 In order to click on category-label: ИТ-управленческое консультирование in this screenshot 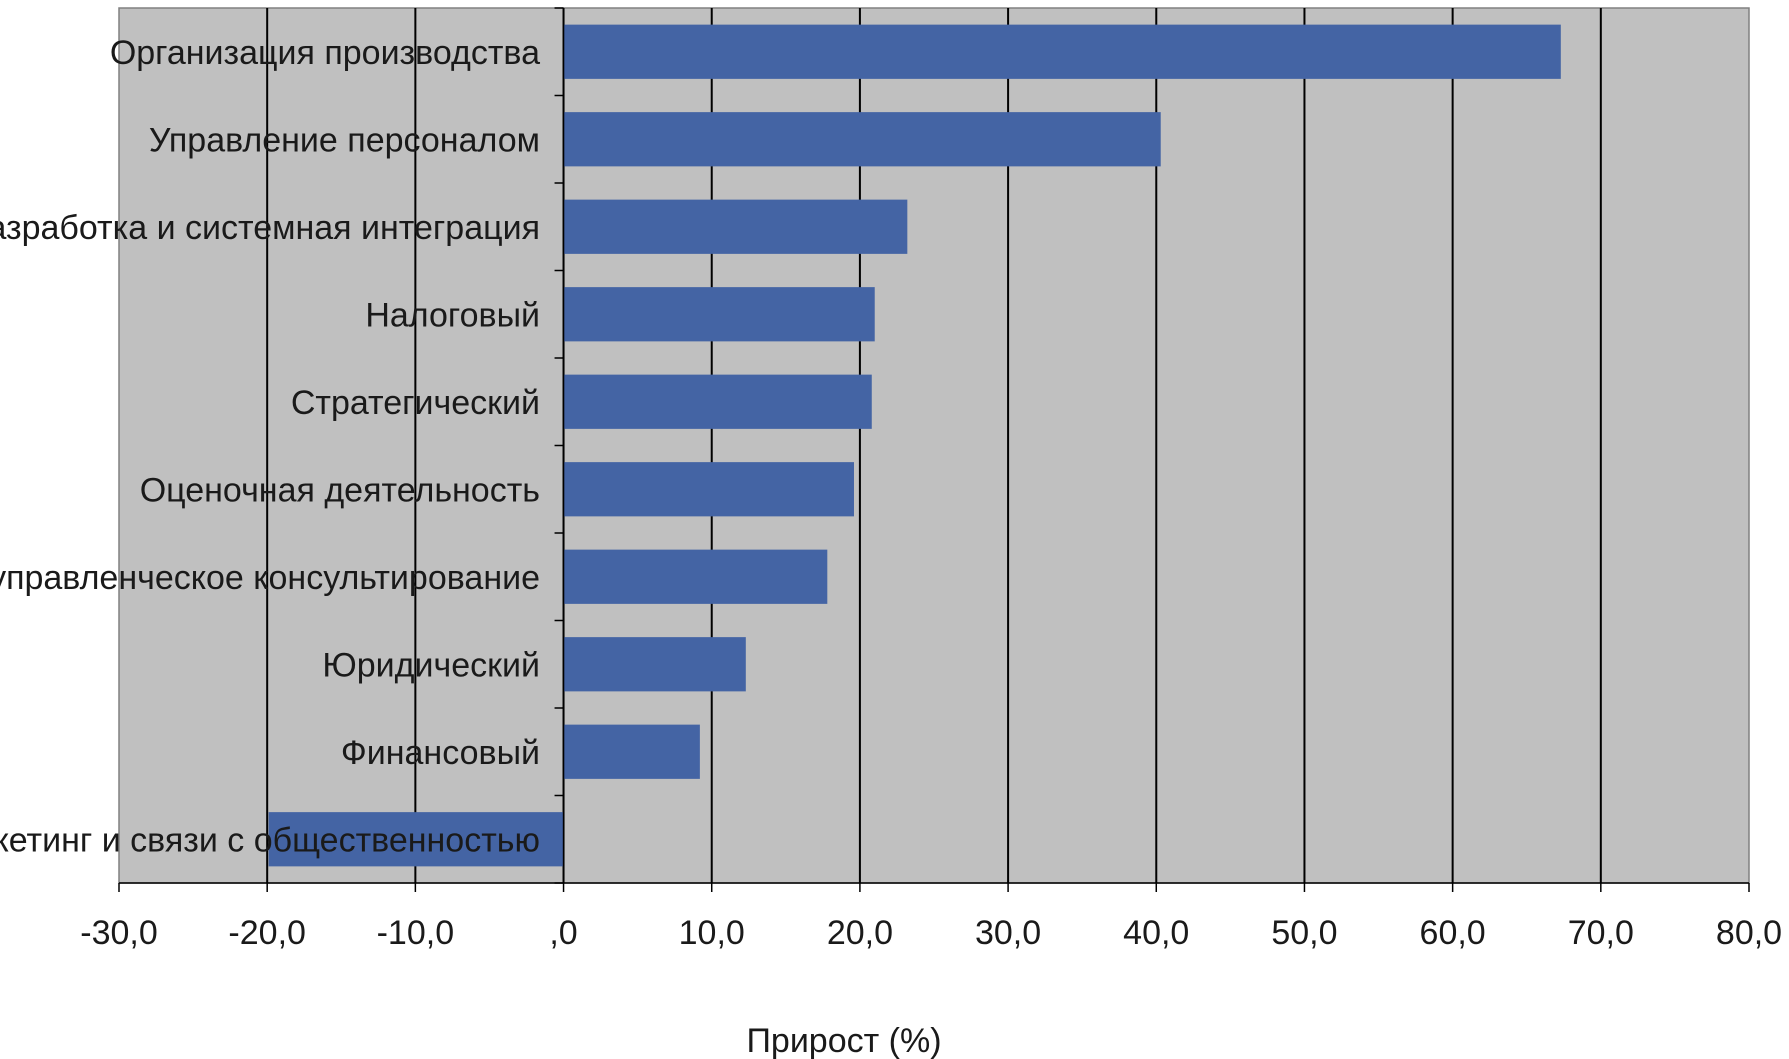, I will do `click(270, 578)`.